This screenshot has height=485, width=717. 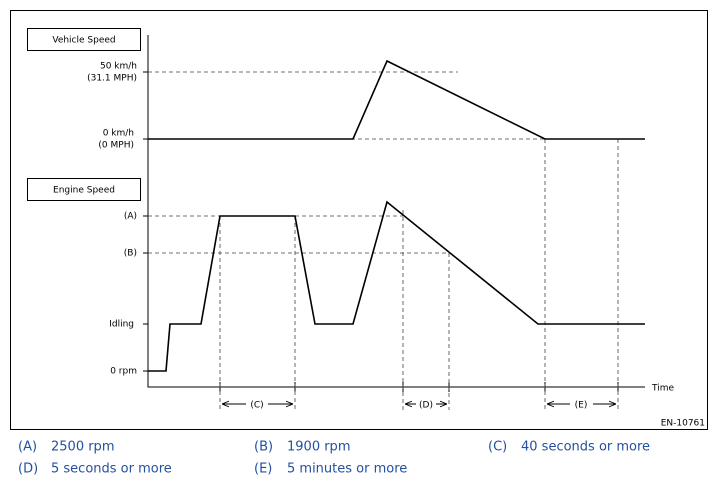 What do you see at coordinates (82, 447) in the screenshot?
I see `legend-text: 2500 rpm` at bounding box center [82, 447].